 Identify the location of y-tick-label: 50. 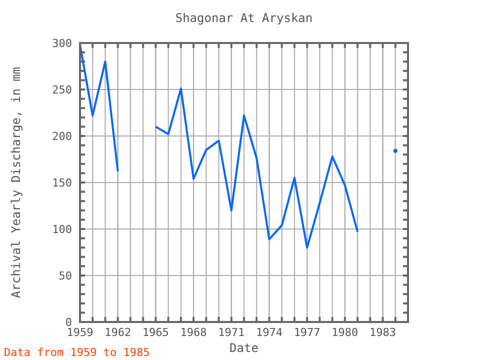
(65, 276).